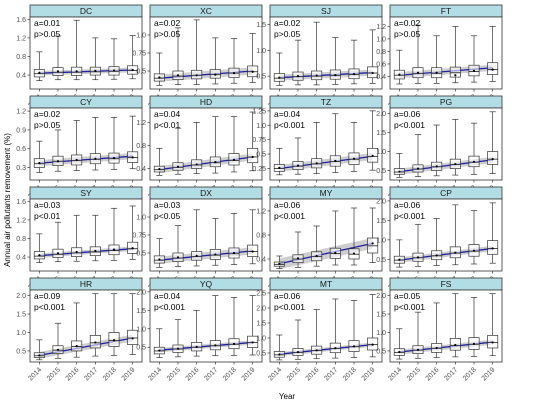  Describe the element at coordinates (287, 296) in the screenshot. I see `slope-annotation: a=0.06` at that location.